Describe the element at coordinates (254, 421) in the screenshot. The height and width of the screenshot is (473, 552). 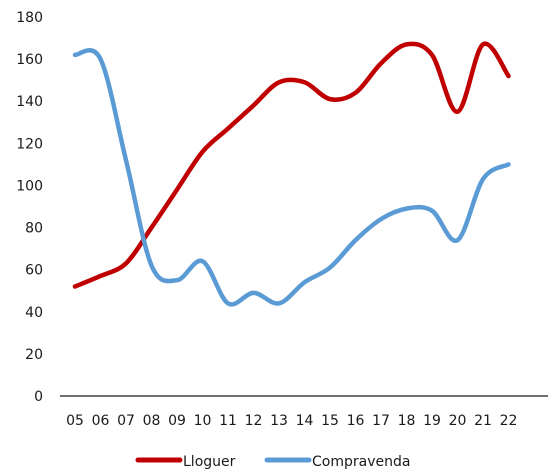
I see `x-tick-label: 12` at that location.